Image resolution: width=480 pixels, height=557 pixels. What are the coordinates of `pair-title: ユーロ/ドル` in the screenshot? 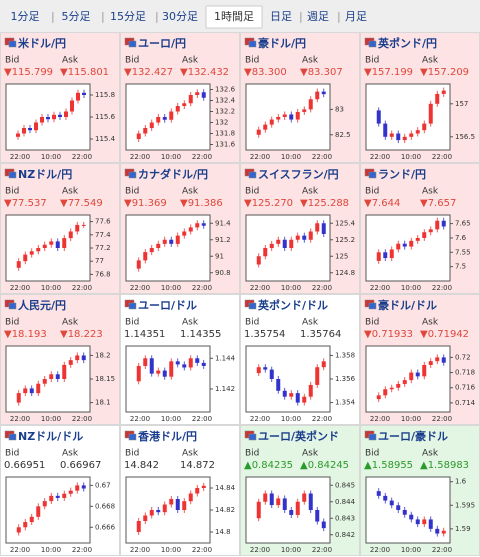 It's located at (167, 305).